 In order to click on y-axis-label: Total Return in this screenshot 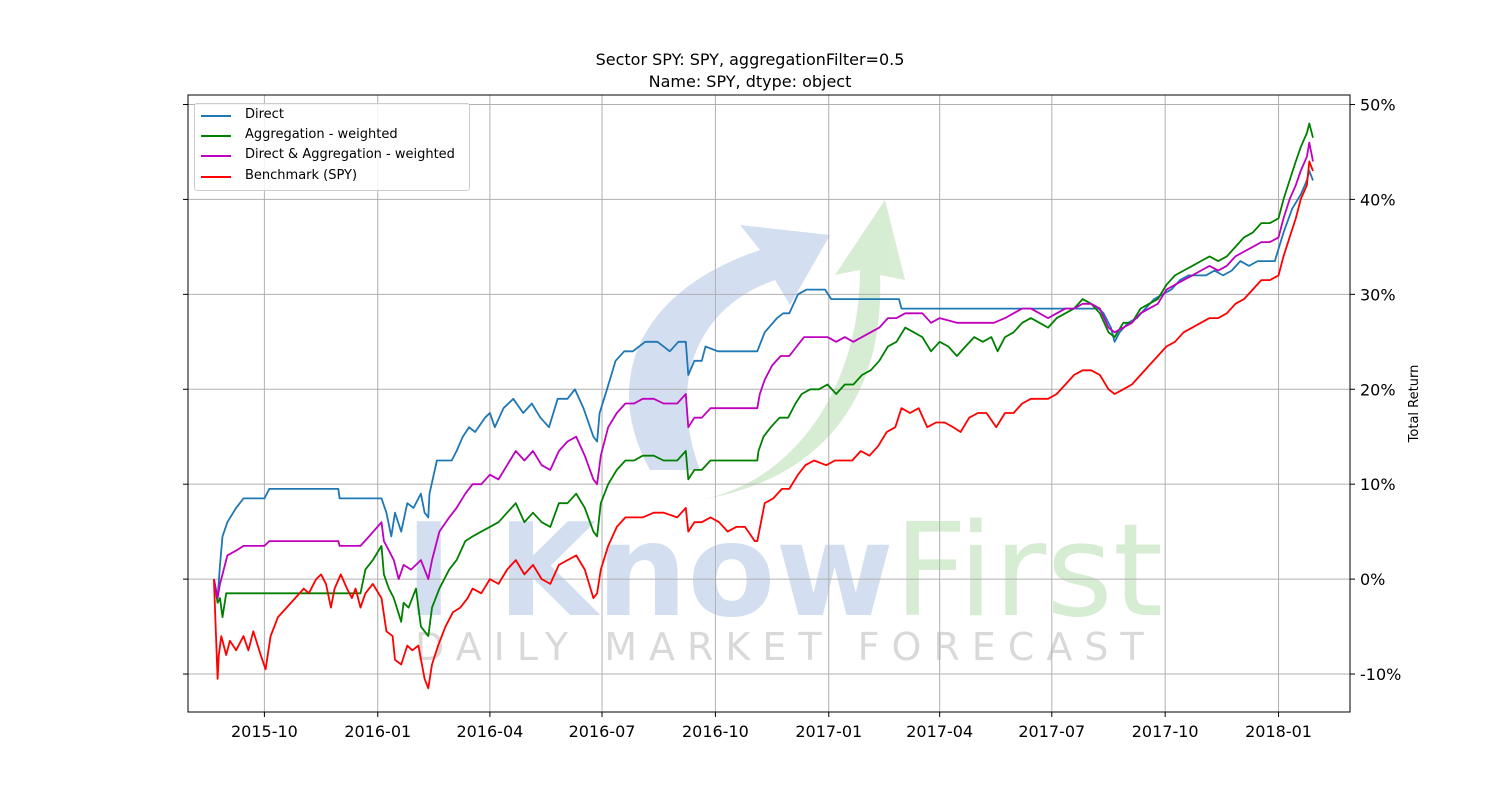, I will do `click(1414, 404)`.